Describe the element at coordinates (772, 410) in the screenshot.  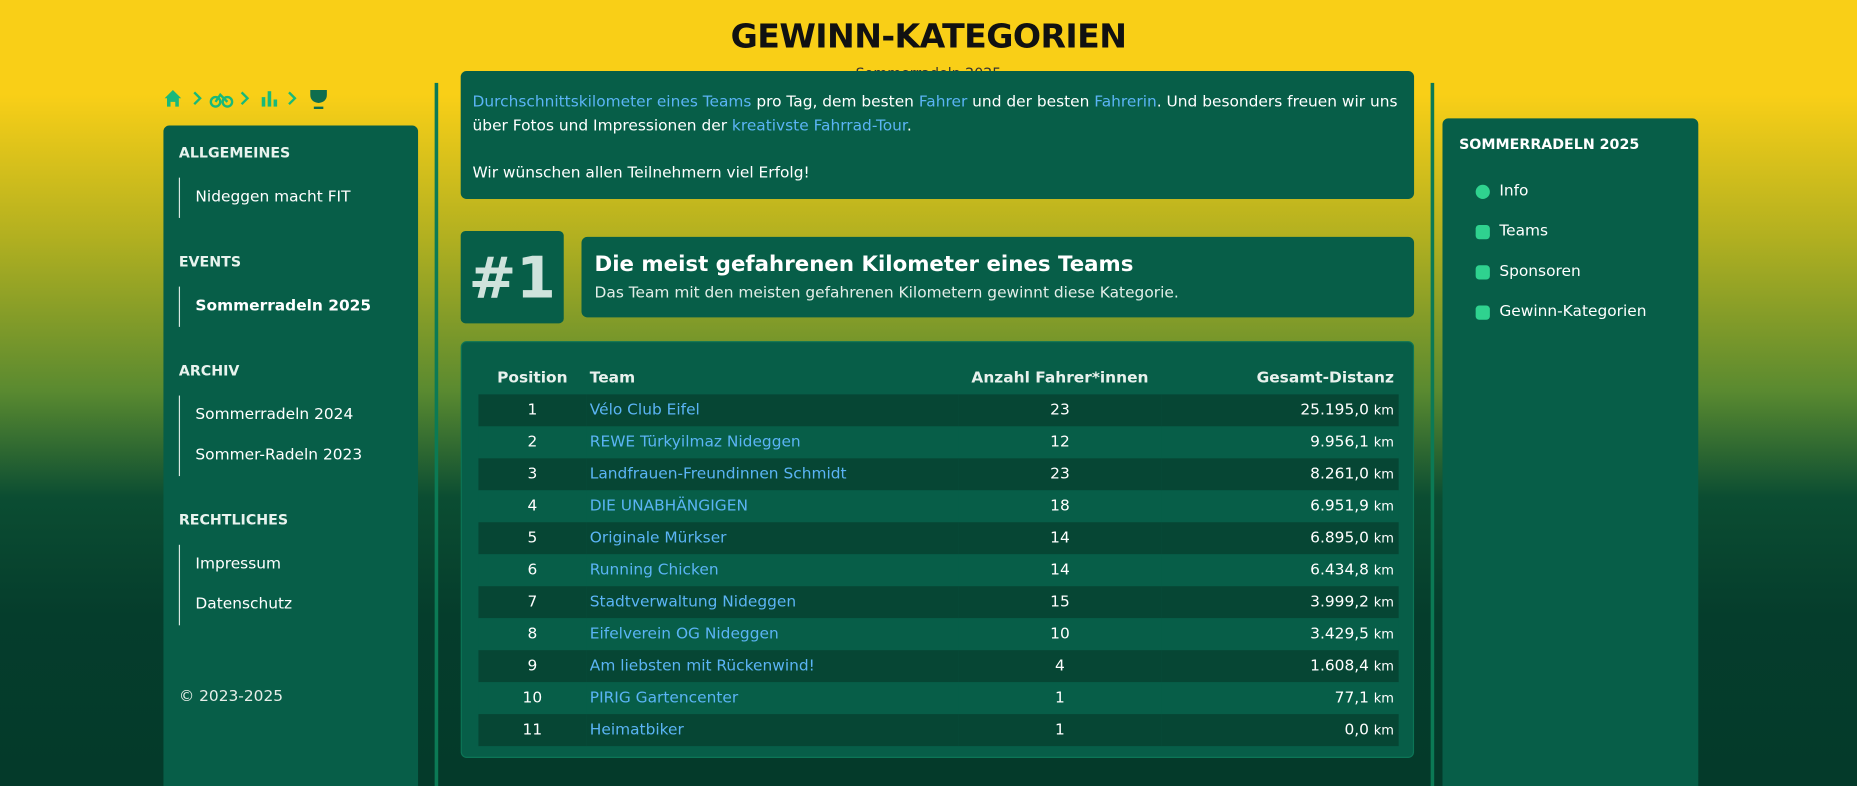
I see `team-cell: Vélo Club Eifel` at that location.